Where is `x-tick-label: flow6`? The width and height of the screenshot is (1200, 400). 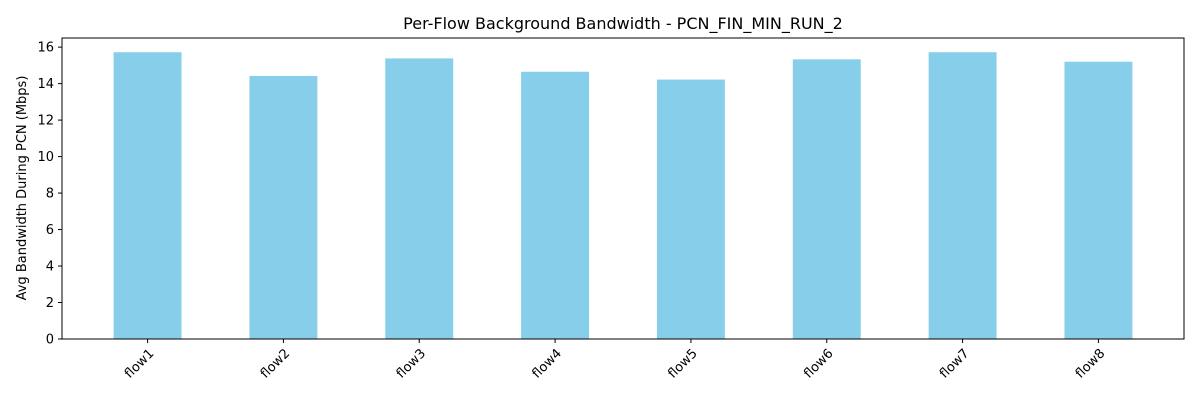 x-tick-label: flow6 is located at coordinates (818, 363).